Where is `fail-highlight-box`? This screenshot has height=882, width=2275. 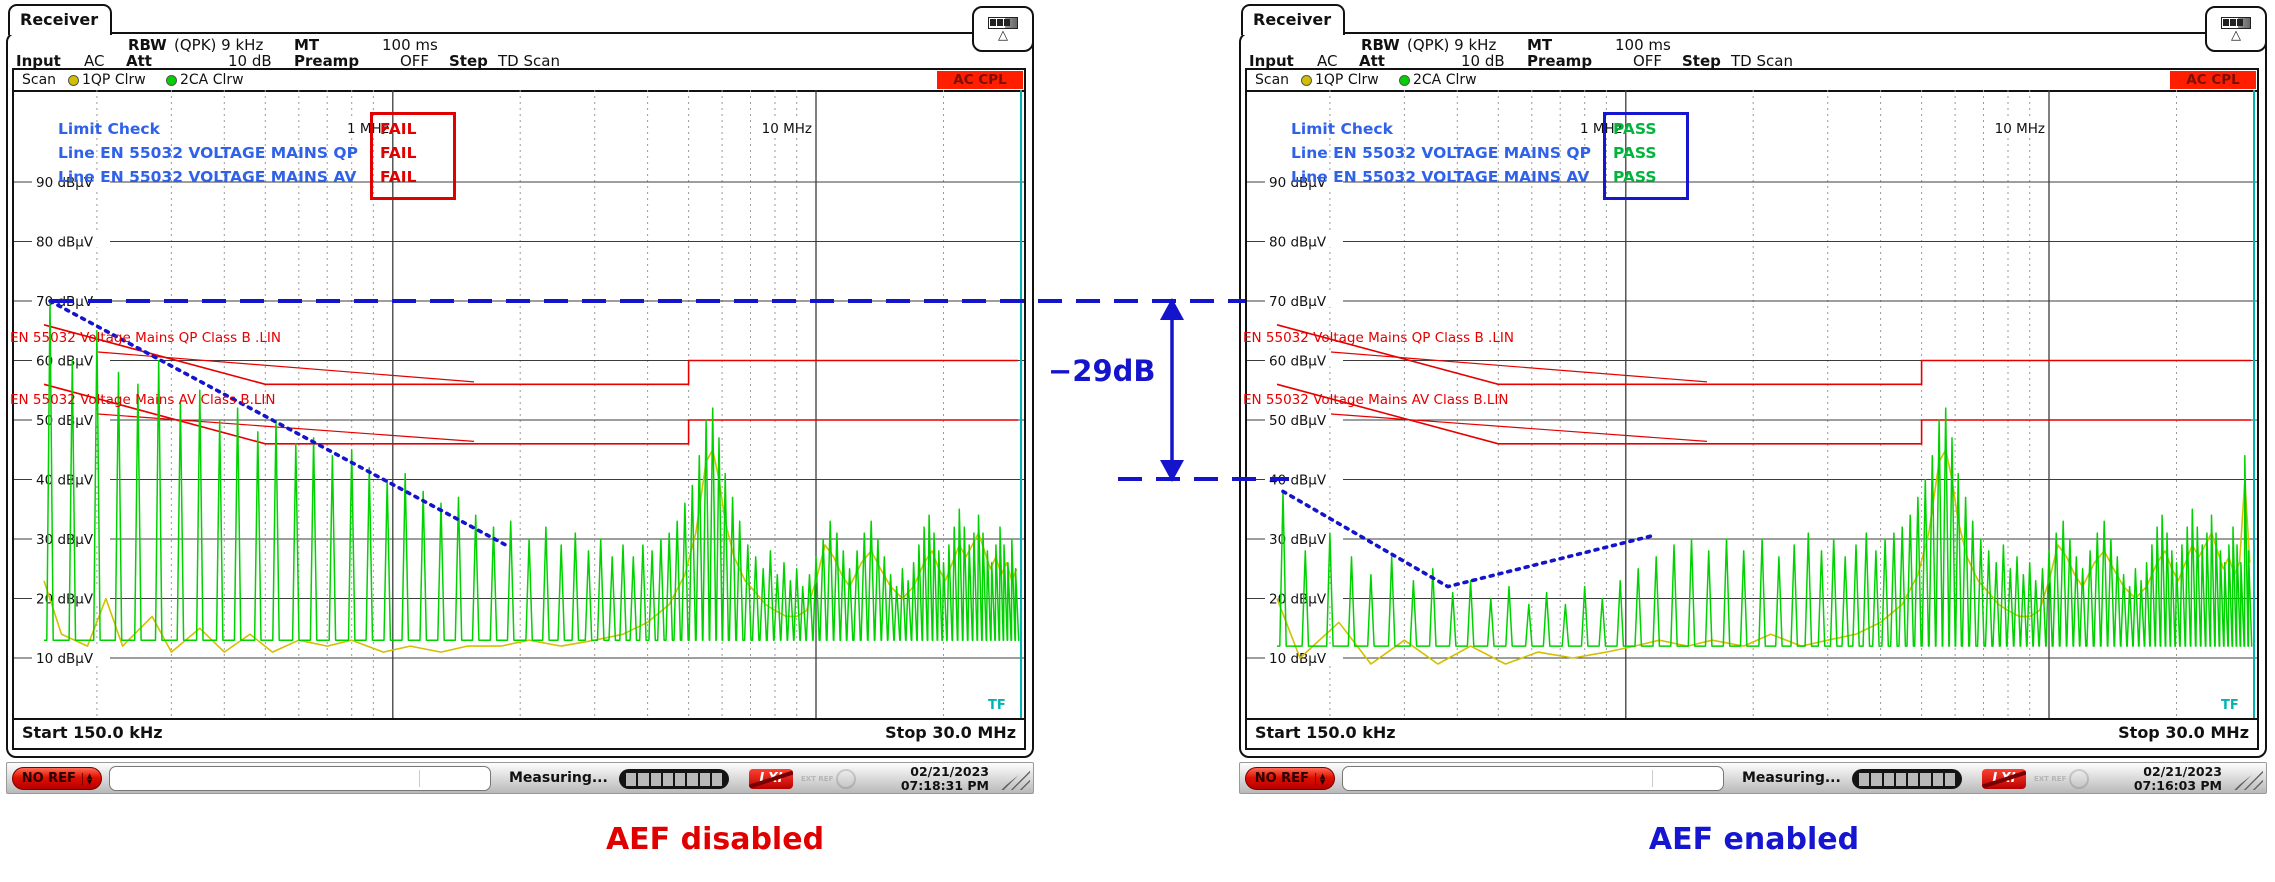 fail-highlight-box is located at coordinates (413, 156).